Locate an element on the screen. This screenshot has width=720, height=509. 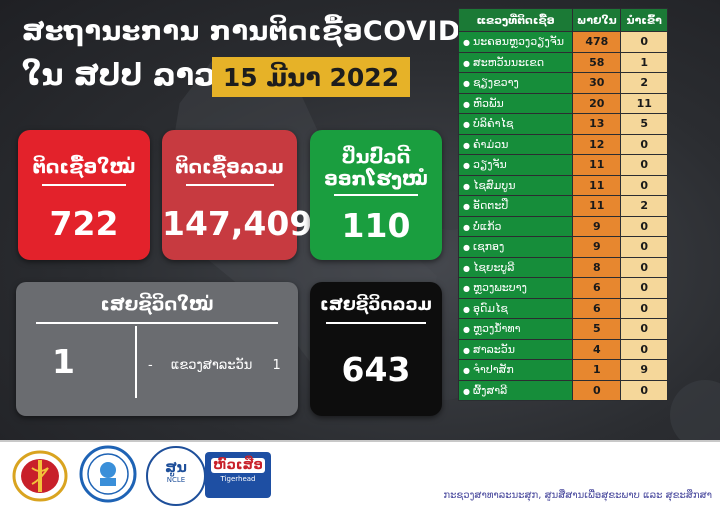
province-cell: ● ສາລະວັນ is located at coordinates (515, 349).